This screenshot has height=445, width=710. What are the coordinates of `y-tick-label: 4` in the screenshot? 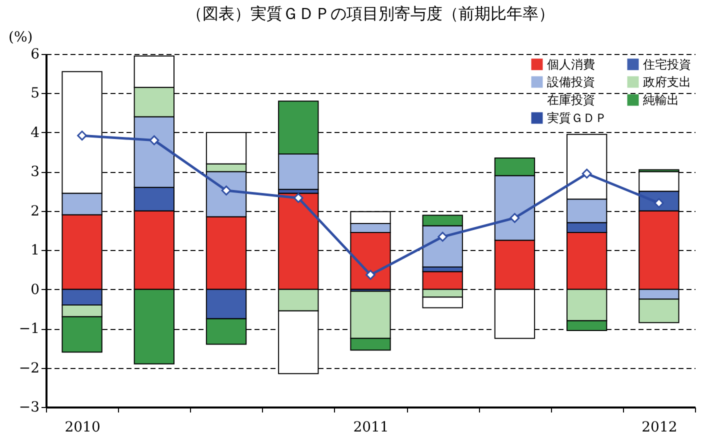 It's located at (35, 132).